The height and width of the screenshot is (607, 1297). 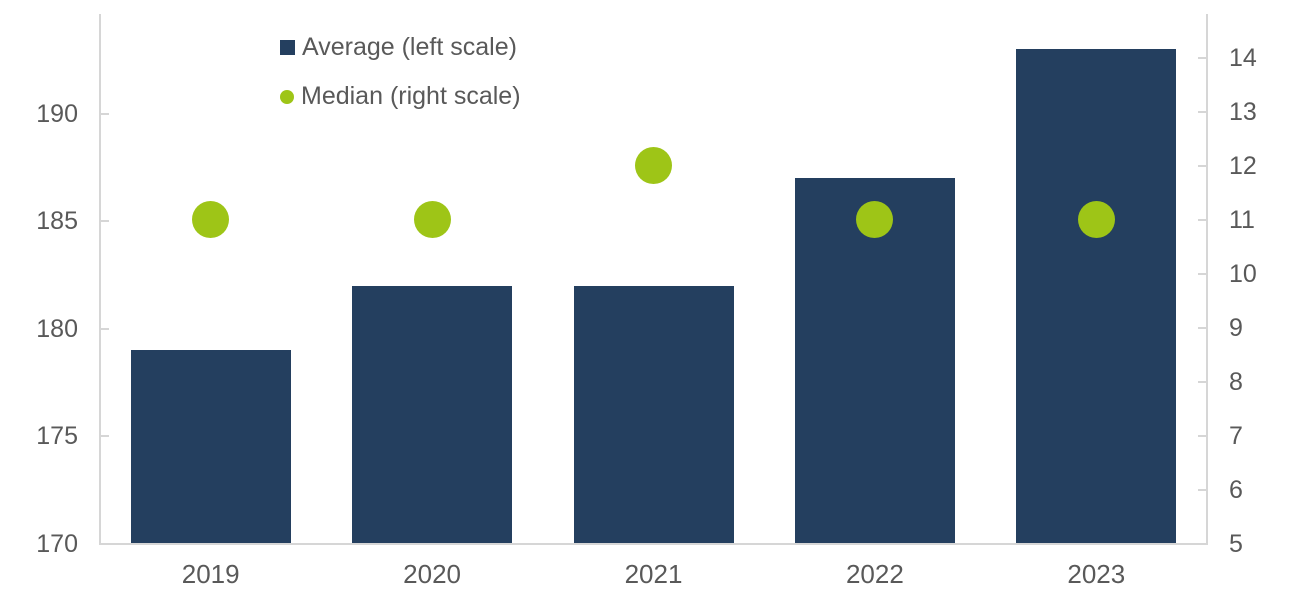 What do you see at coordinates (210, 574) in the screenshot?
I see `x-axis-label-2019: 2019` at bounding box center [210, 574].